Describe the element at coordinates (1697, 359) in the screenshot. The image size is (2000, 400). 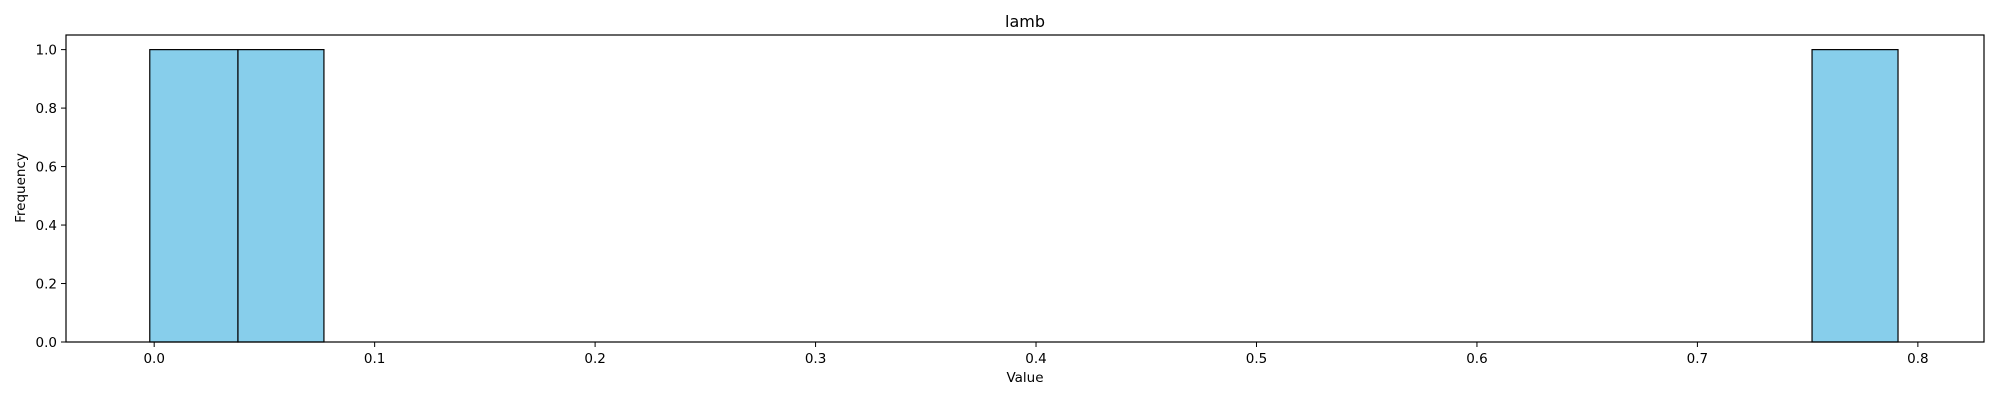
I see `x-tick-label: 0.7` at that location.